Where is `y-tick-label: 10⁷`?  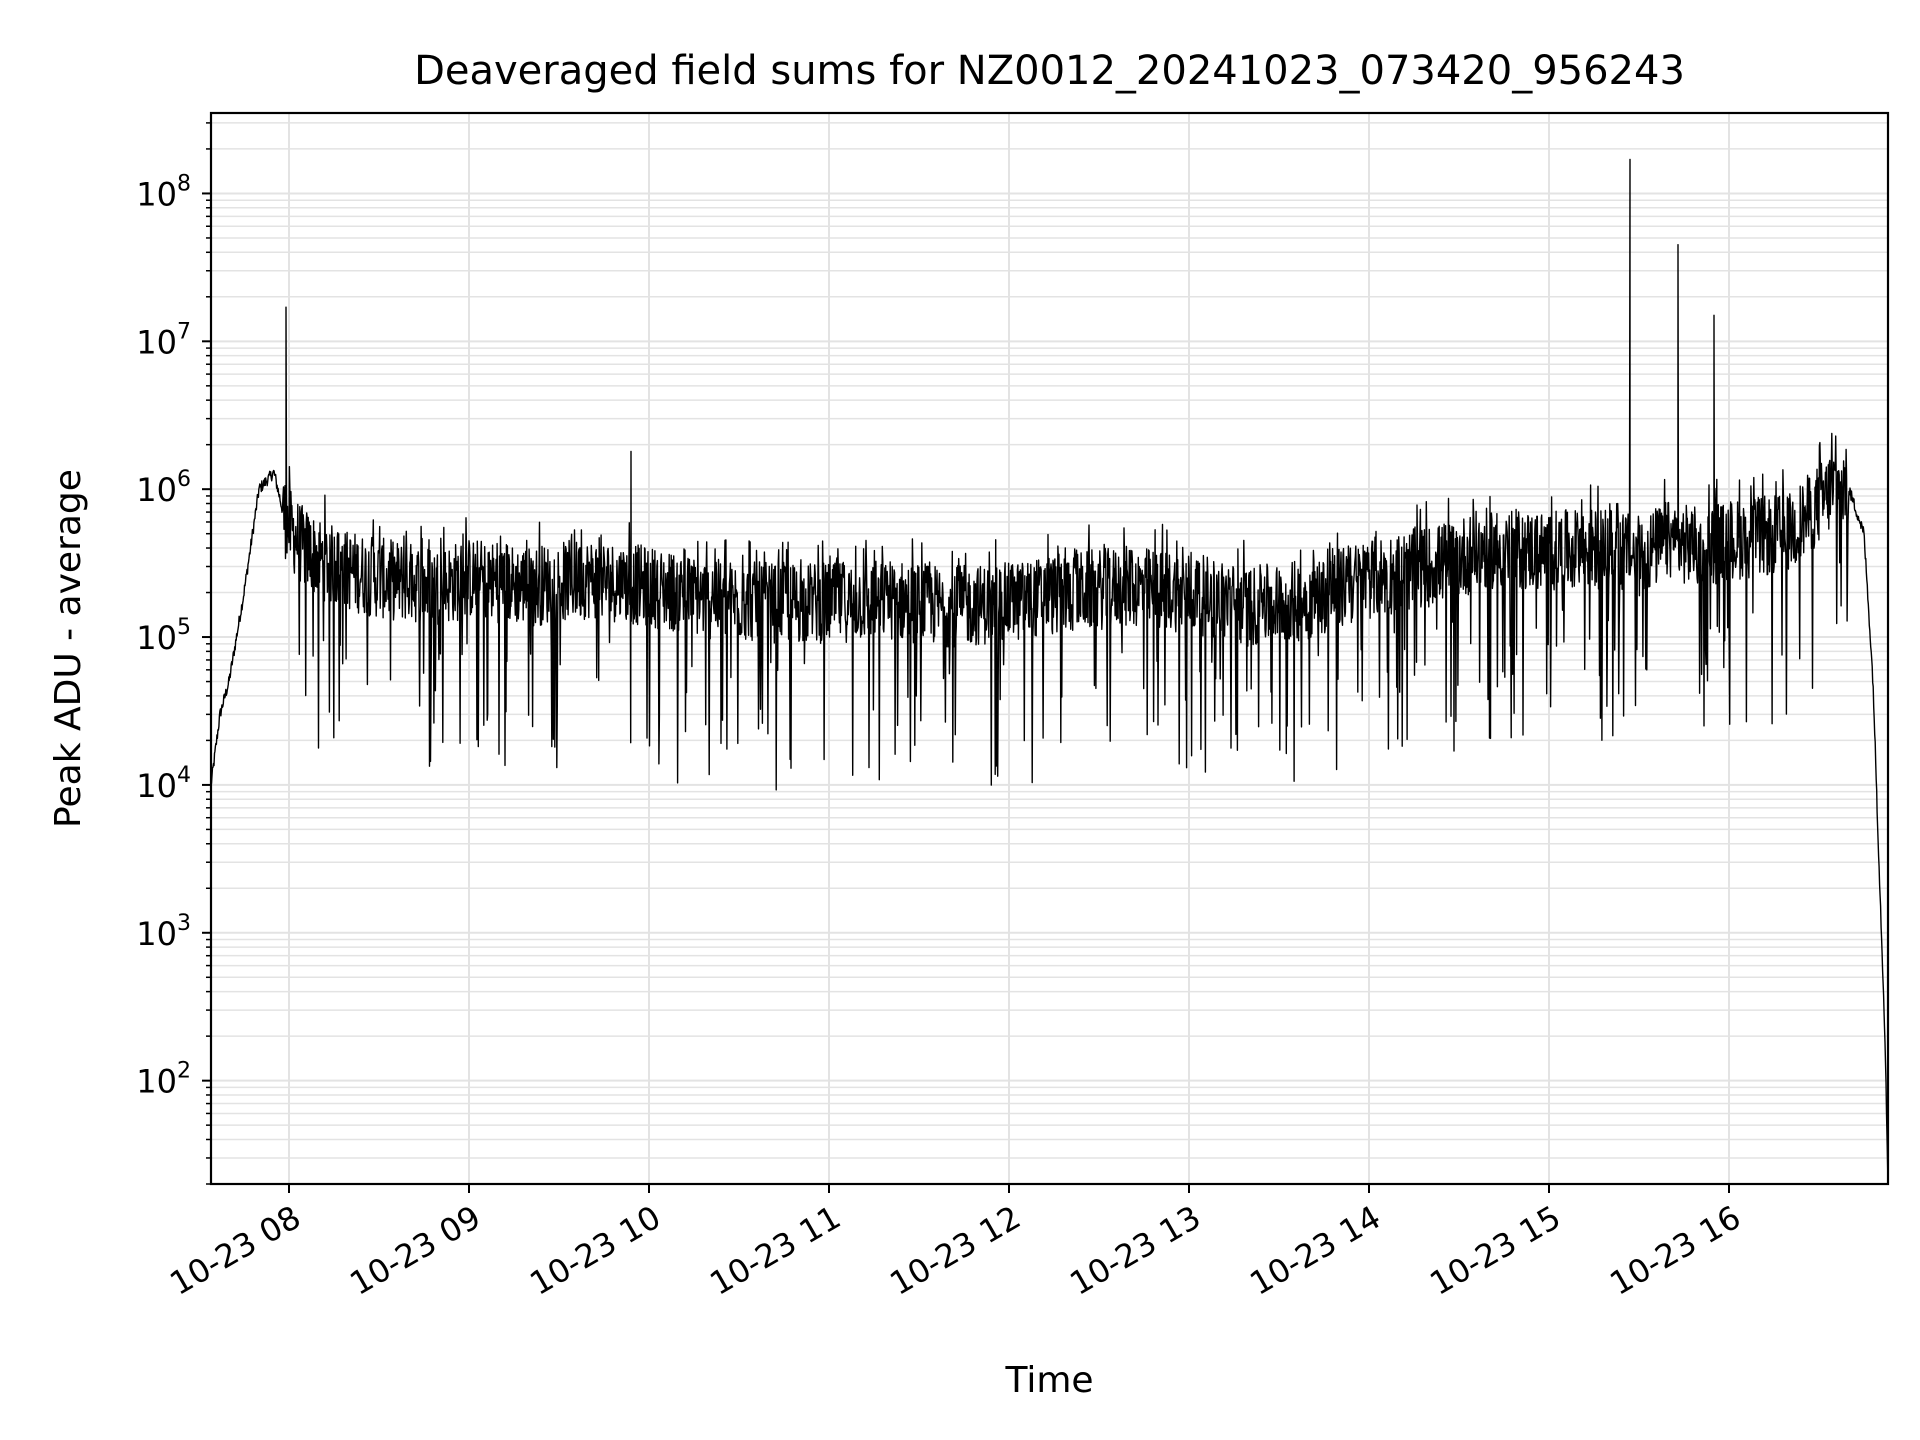
y-tick-label: 10⁷ is located at coordinates (163, 340).